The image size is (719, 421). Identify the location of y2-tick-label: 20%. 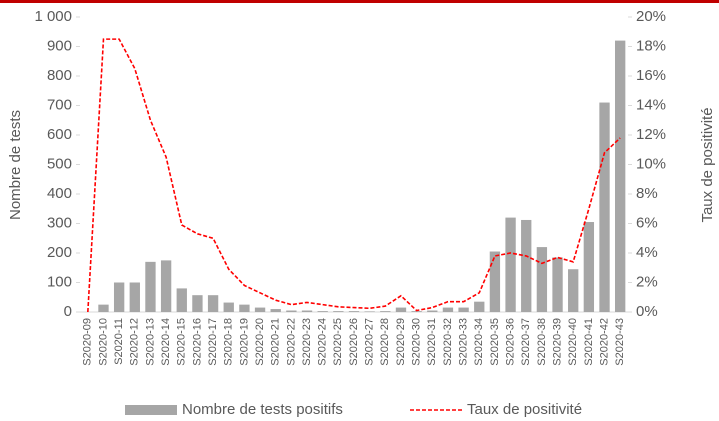
(651, 16).